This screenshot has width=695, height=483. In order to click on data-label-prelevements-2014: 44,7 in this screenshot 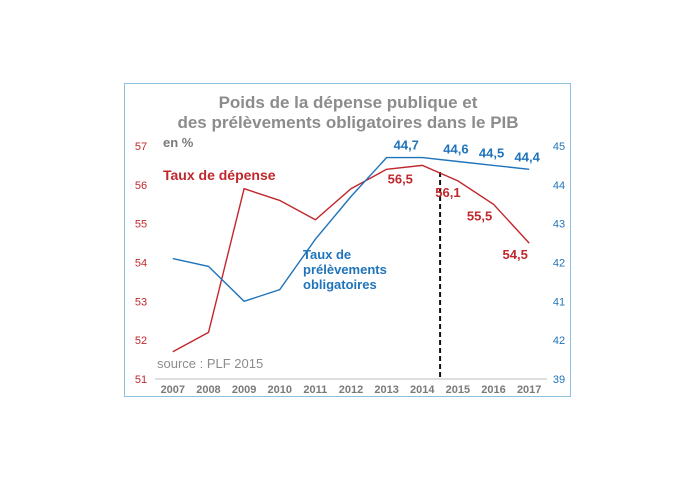, I will do `click(406, 145)`.